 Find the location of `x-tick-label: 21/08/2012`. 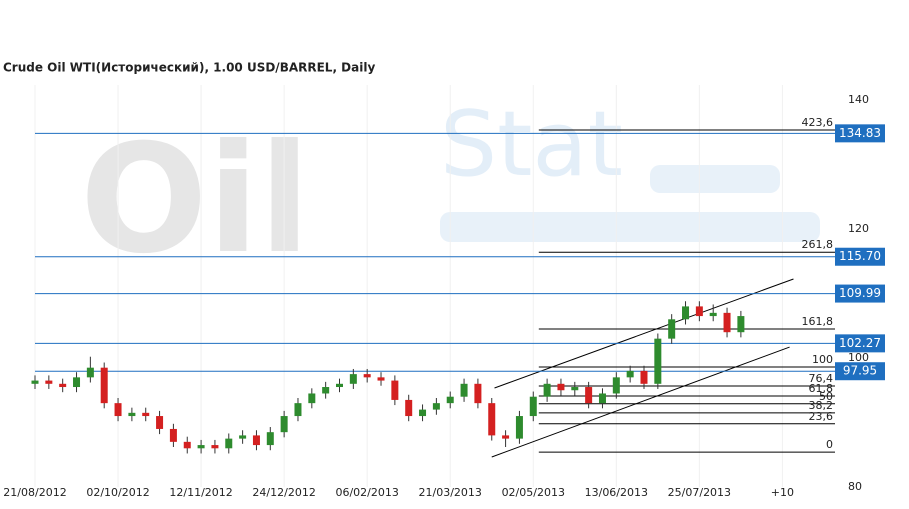

x-tick-label: 21/08/2012 is located at coordinates (34, 492).